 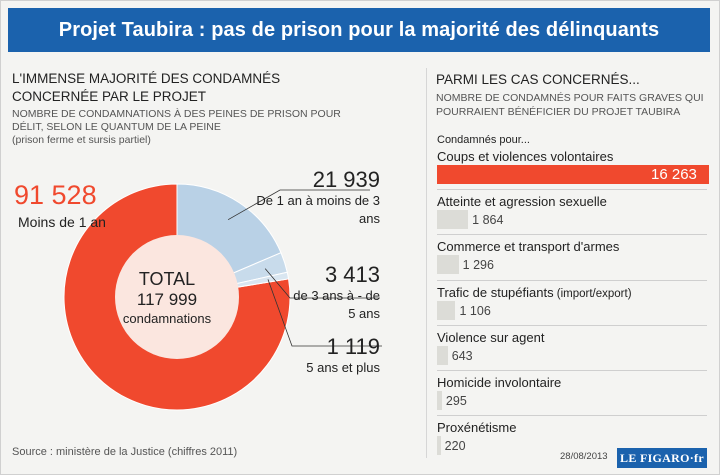 What do you see at coordinates (674, 174) in the screenshot?
I see `bar-value-0: 16 263` at bounding box center [674, 174].